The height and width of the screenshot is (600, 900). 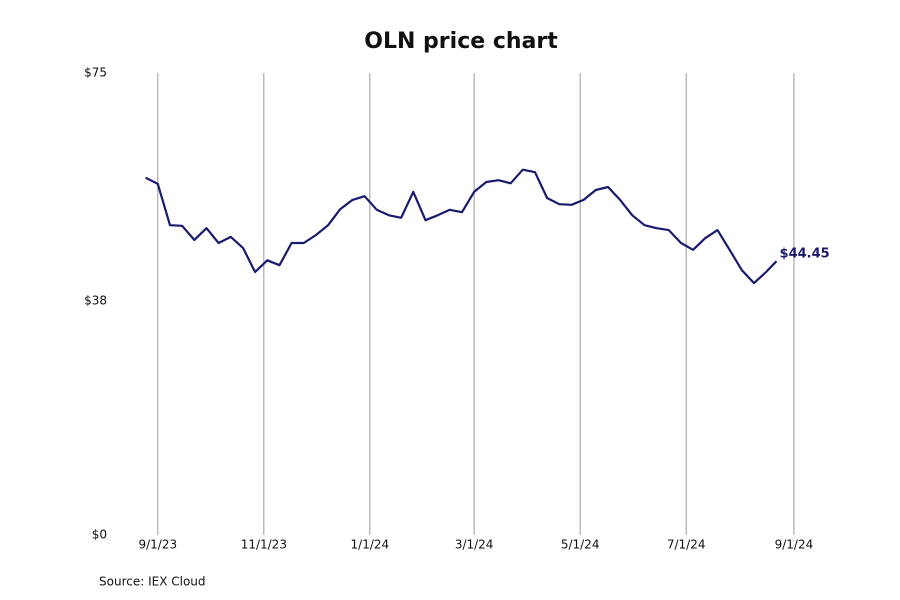 I want to click on y-tick-label: $38, so click(x=95, y=300).